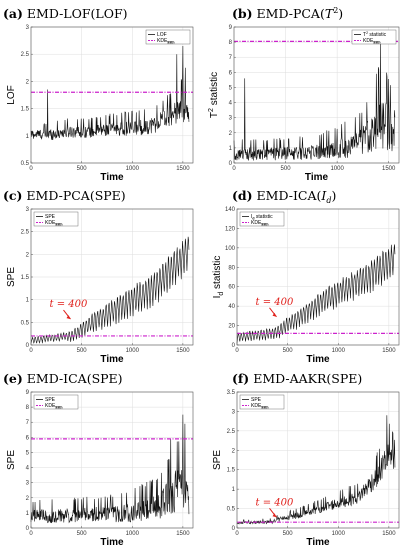 The width and height of the screenshot is (407, 550). Describe the element at coordinates (217, 460) in the screenshot. I see `y-axis-label: SPE` at that location.